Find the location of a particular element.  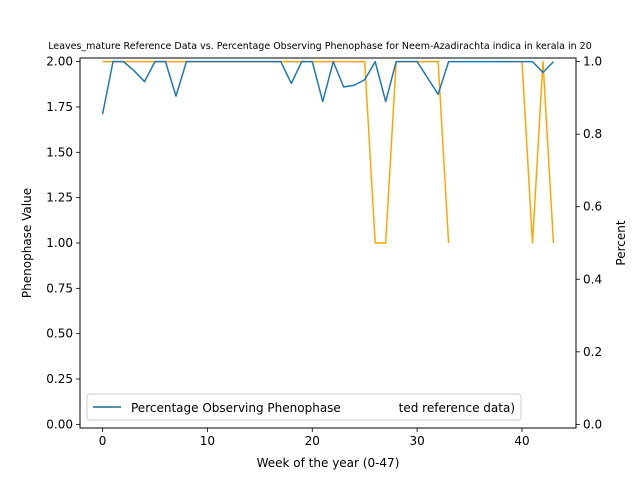

left-y-tick-label: 1.75 is located at coordinates (59, 107).